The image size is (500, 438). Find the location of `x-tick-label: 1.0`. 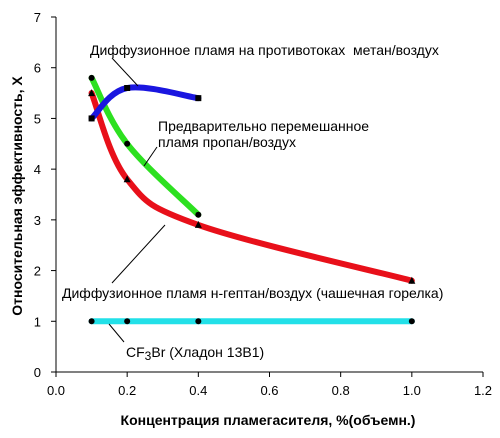

x-tick-label: 1.0 is located at coordinates (412, 390).